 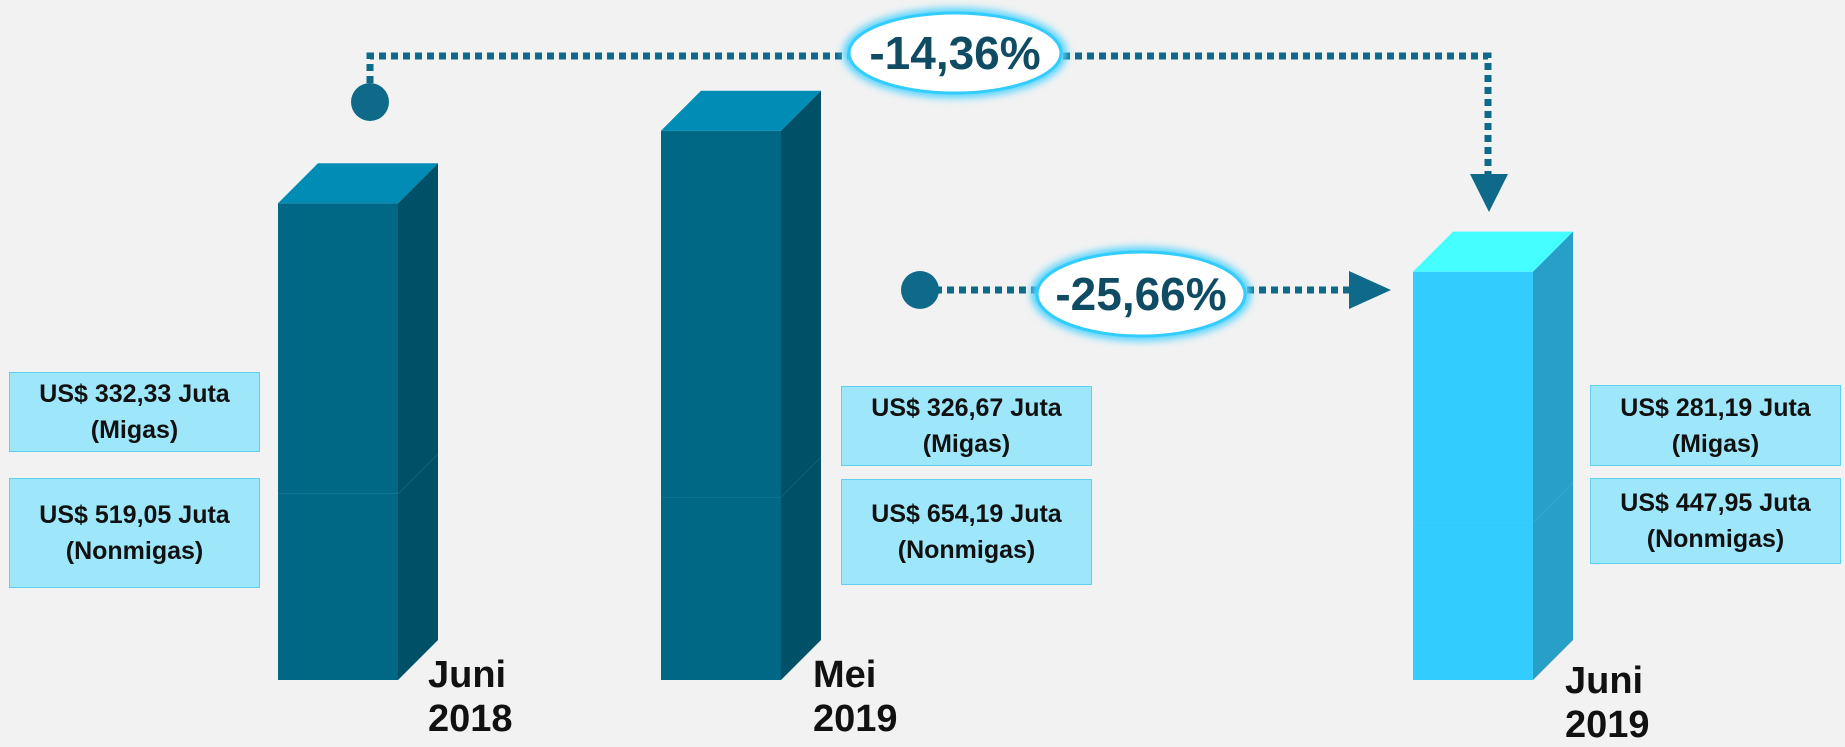 I want to click on category-label: Mei 2019, so click(x=855, y=697).